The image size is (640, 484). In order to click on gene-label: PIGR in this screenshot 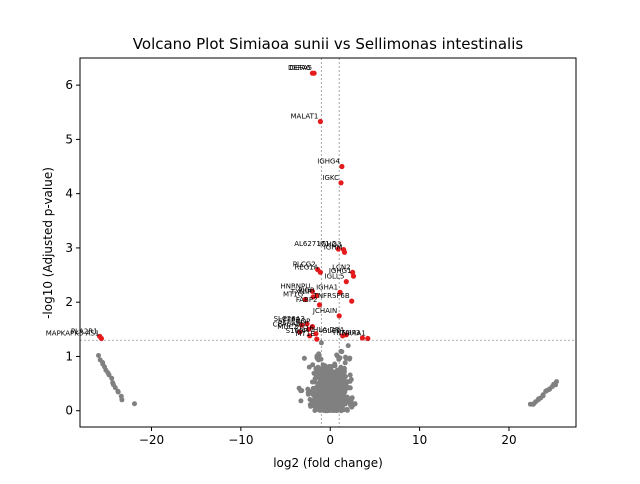, I will do `click(306, 291)`.